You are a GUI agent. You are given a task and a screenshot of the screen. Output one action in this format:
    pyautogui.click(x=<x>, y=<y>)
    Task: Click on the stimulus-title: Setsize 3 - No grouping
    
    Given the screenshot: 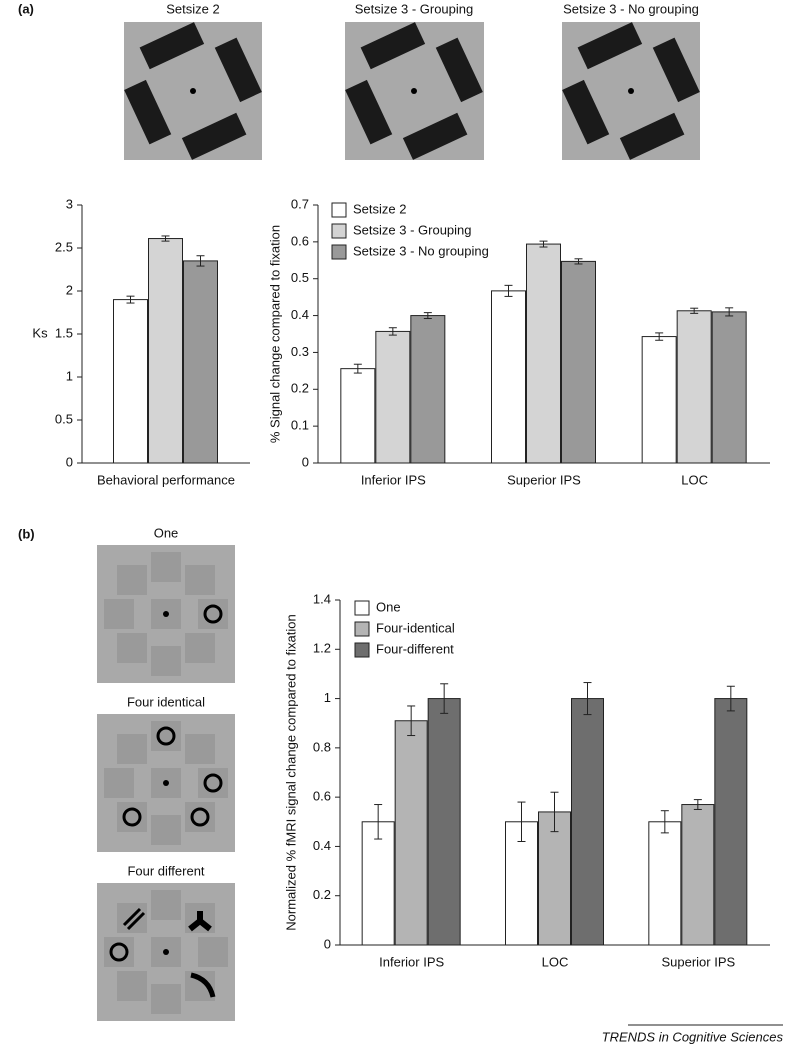 What is the action you would take?
    pyautogui.click(x=631, y=8)
    